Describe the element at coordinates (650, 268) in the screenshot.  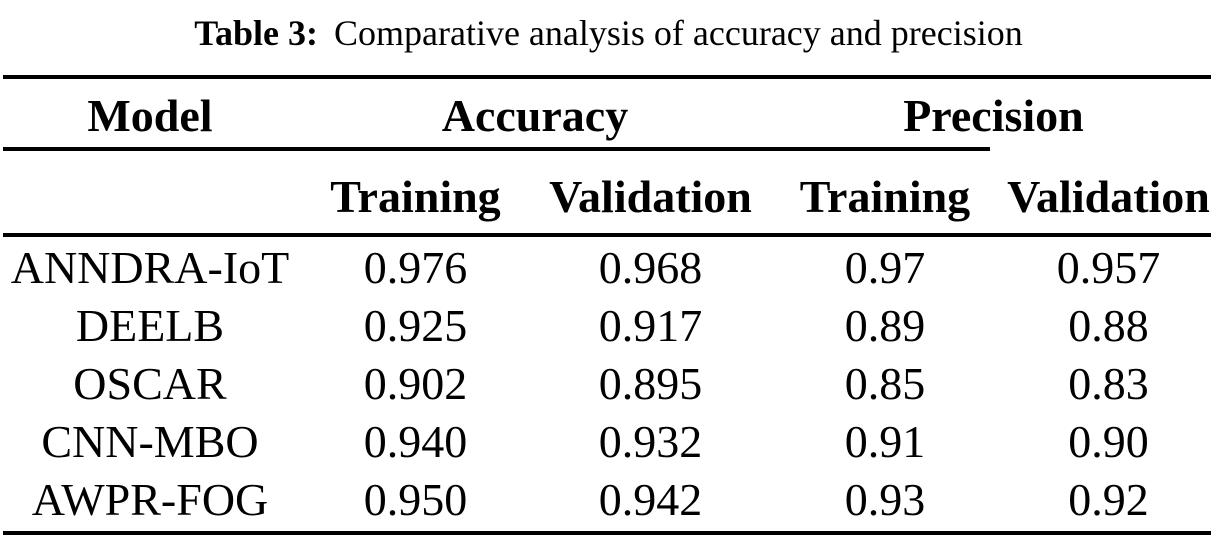
I see `cell-acc-validation: 0.968` at that location.